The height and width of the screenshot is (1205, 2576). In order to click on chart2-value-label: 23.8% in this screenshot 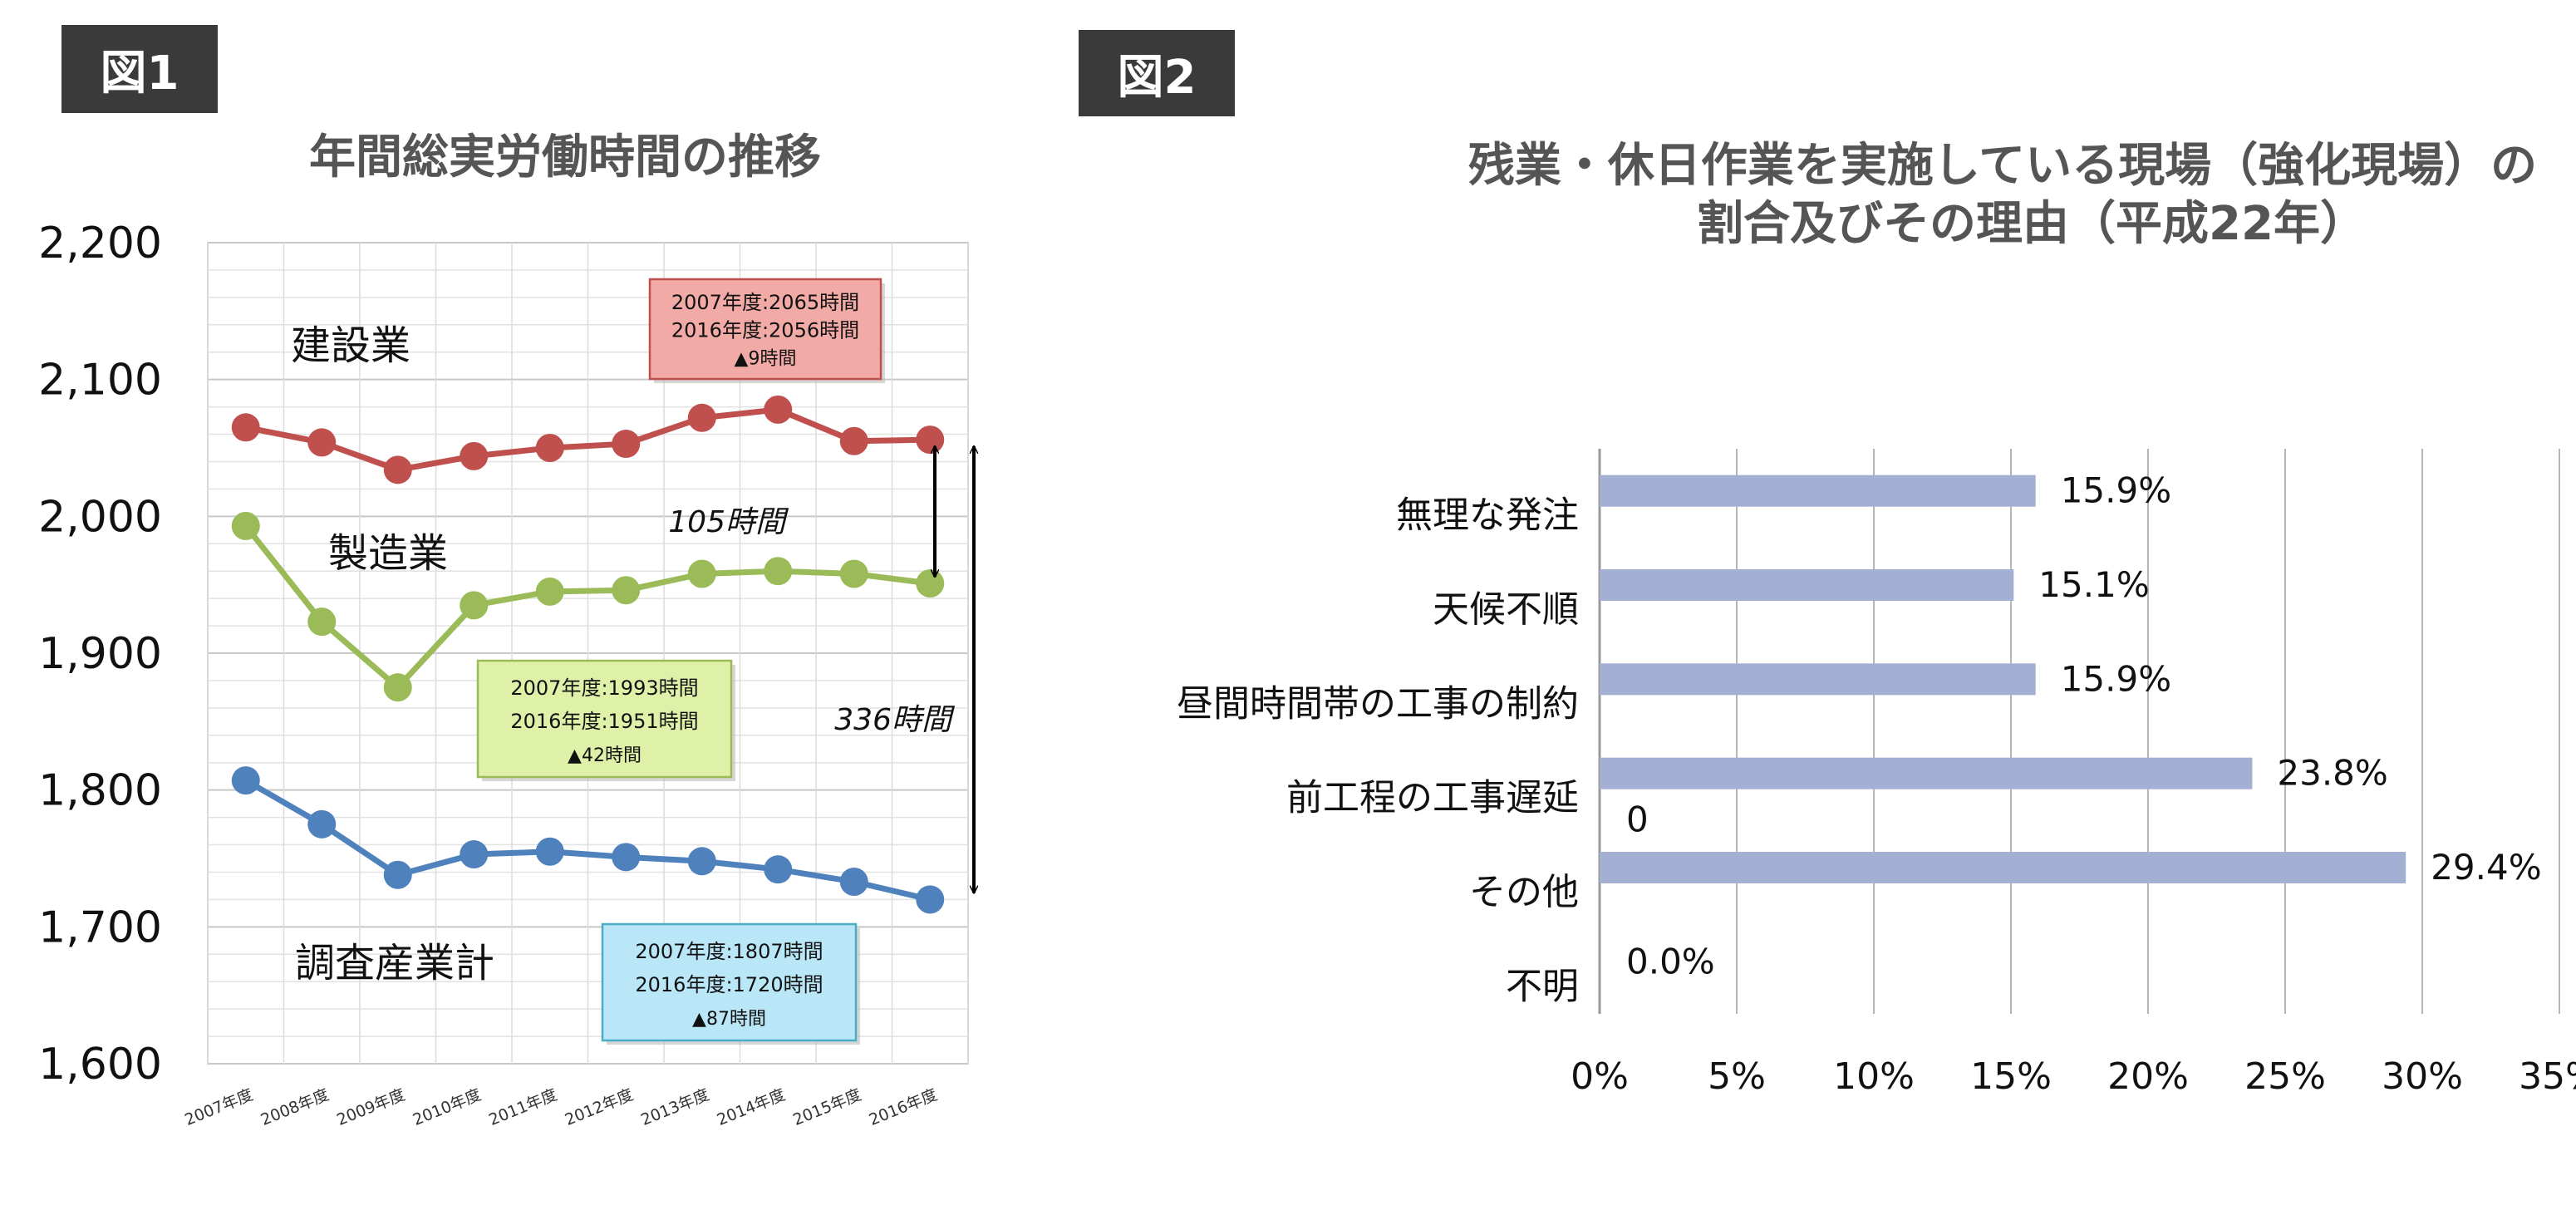, I will do `click(2332, 773)`.